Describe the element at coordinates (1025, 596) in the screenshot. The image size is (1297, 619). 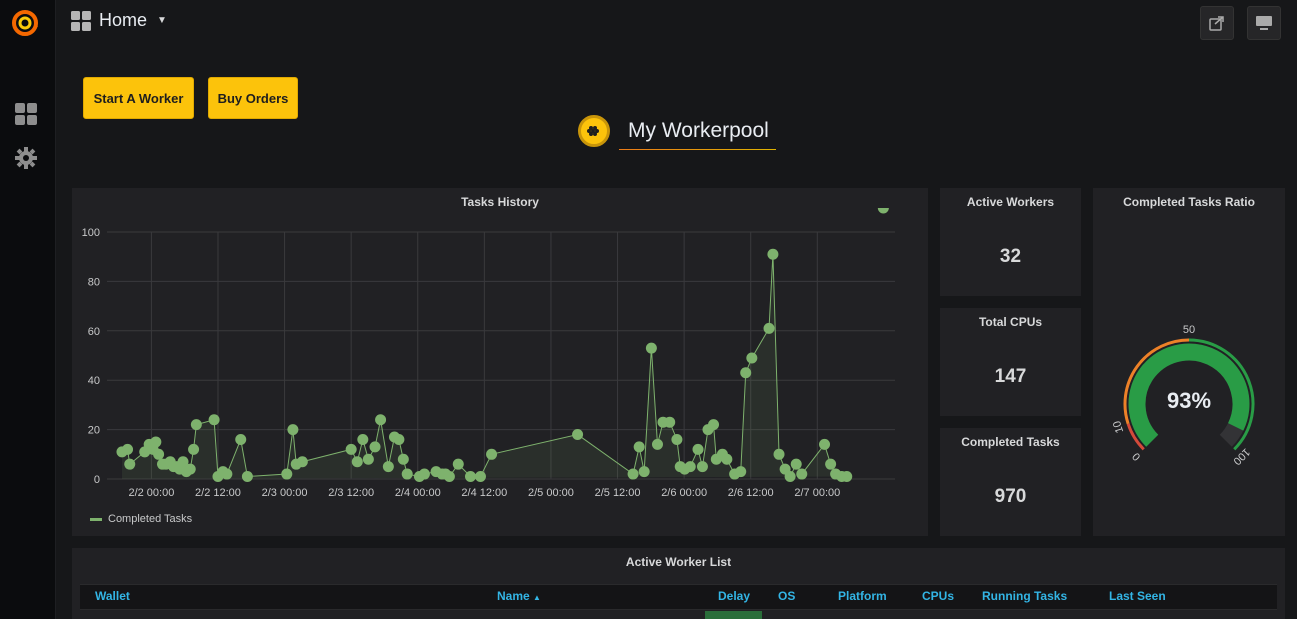
I see `col-running-tasks: Running Tasks` at that location.